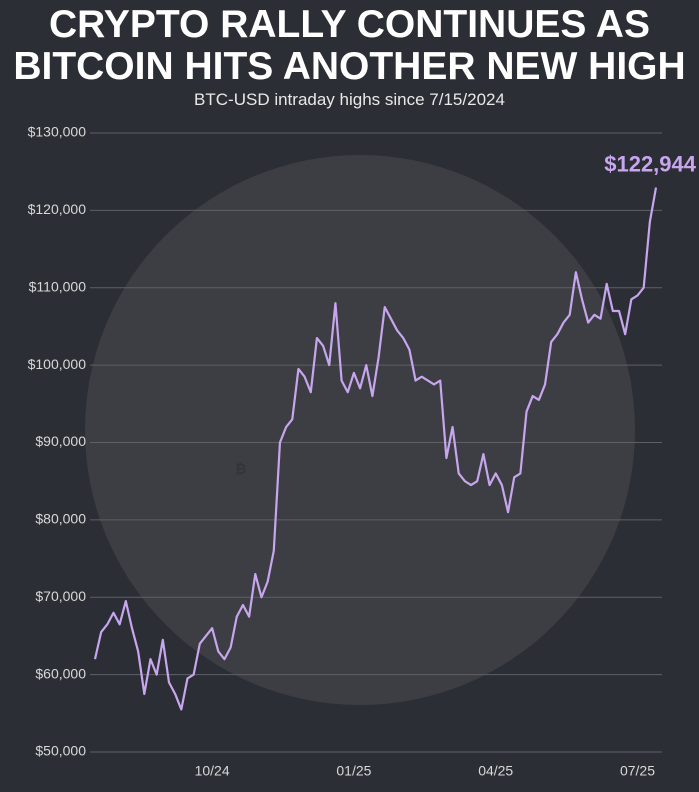 The width and height of the screenshot is (699, 792). I want to click on y-tick-label: $50,000, so click(60, 751).